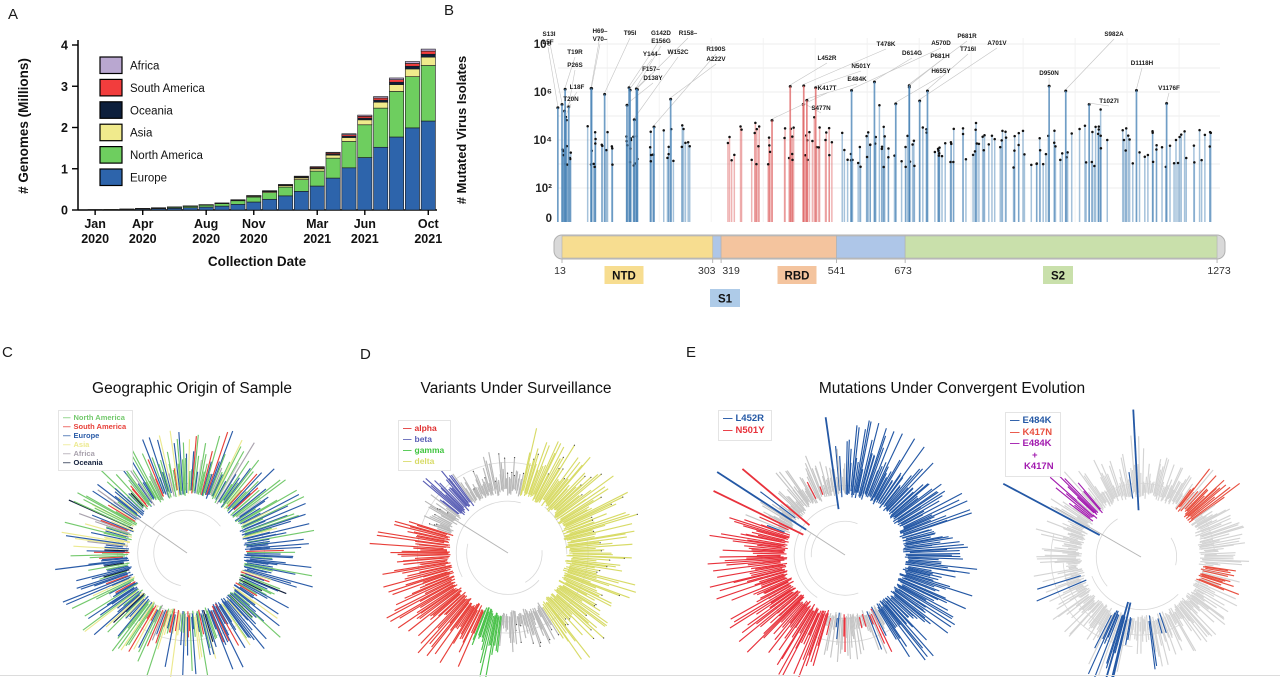  I want to click on svg-text: R190S, so click(715, 49).